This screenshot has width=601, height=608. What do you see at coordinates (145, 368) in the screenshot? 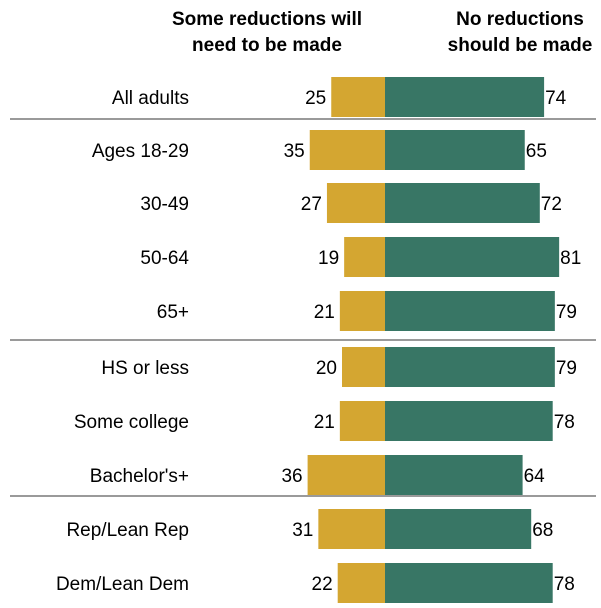
I see `category-label: HS or less` at bounding box center [145, 368].